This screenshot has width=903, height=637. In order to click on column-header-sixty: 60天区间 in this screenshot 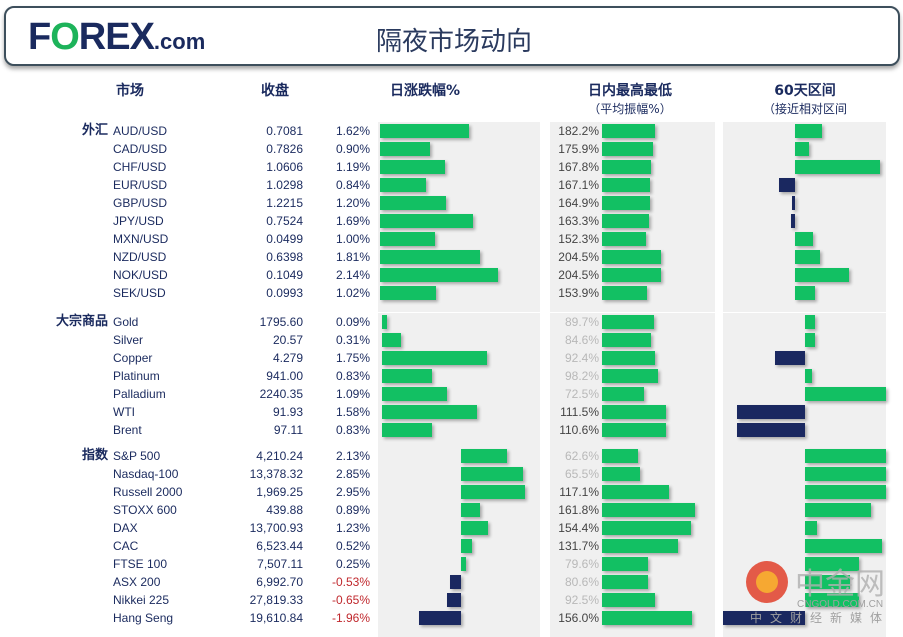, I will do `click(805, 91)`.